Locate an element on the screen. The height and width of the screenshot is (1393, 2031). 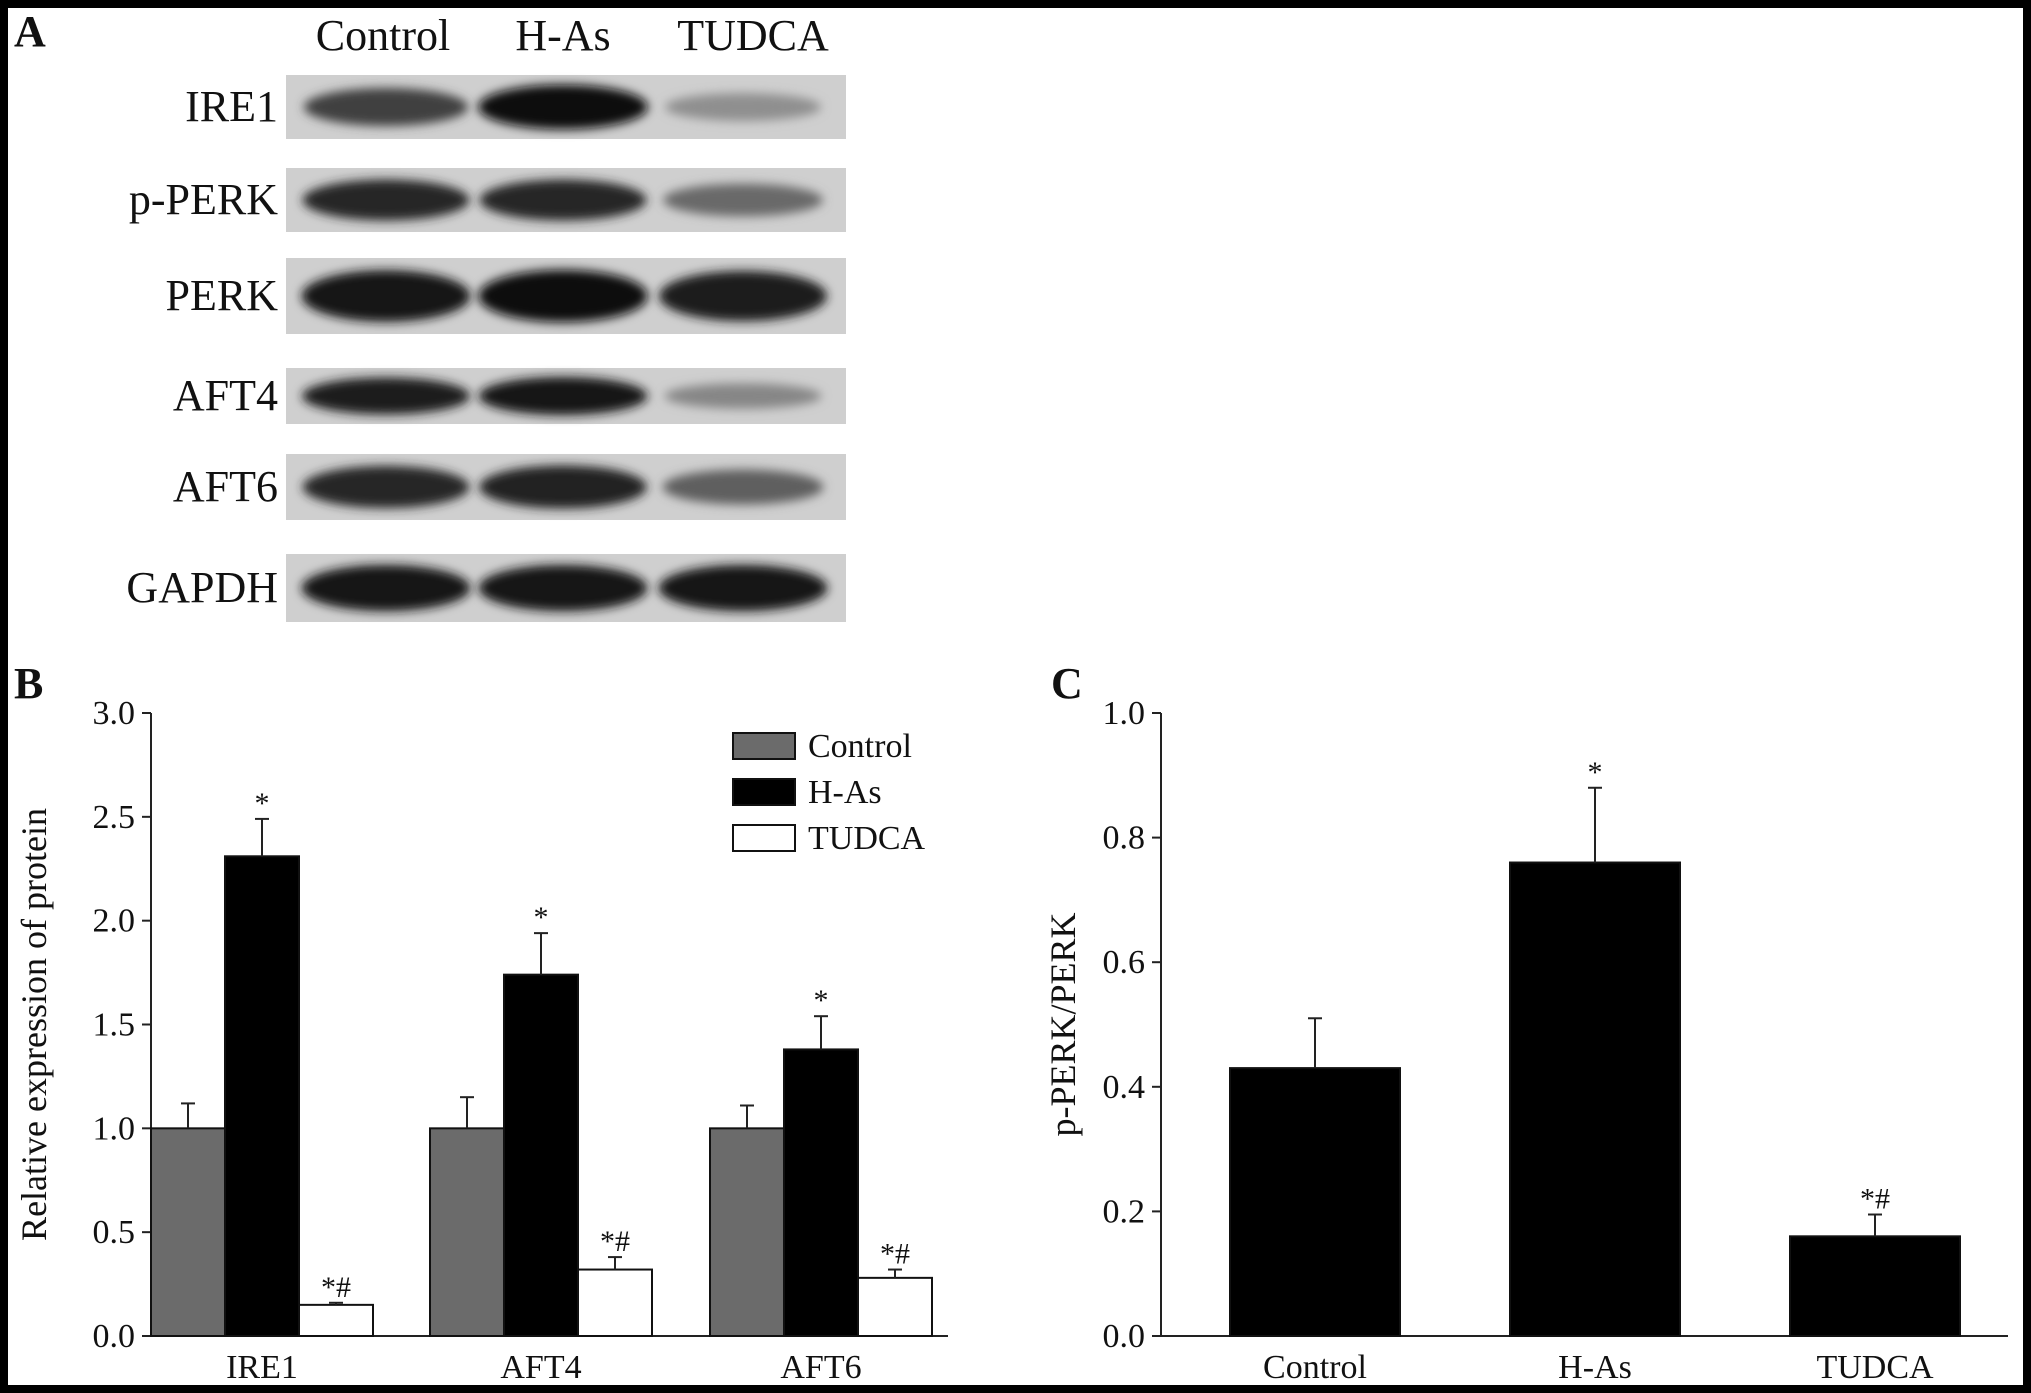
chart-b-y-tick-label: 2.0 is located at coordinates (114, 921).